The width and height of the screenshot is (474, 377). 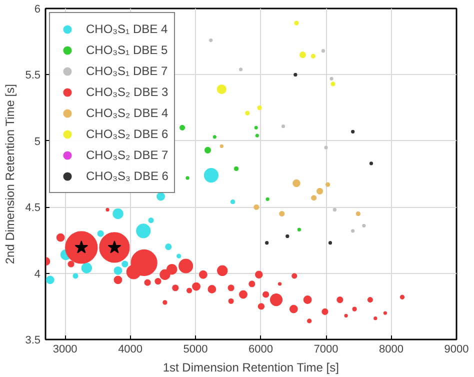 I want to click on y-tick-label: 4.5, so click(x=33, y=208).